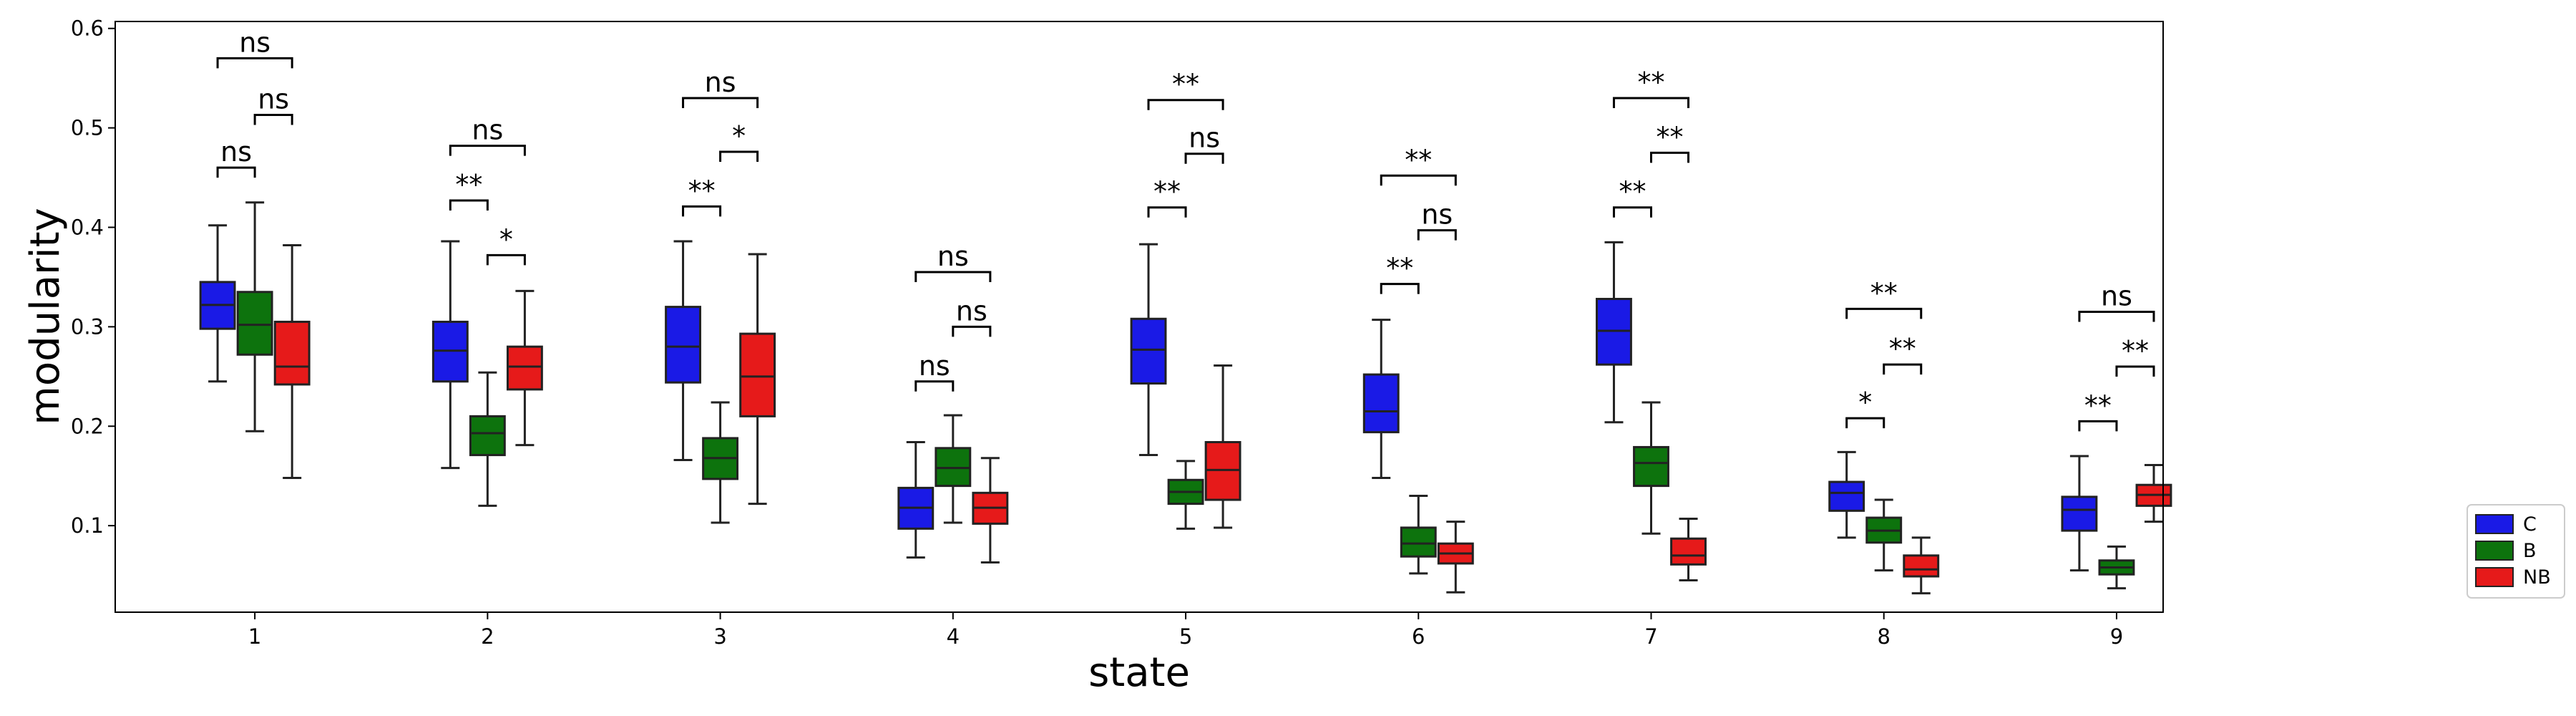  Describe the element at coordinates (953, 636) in the screenshot. I see `x-tick-label: 4` at that location.